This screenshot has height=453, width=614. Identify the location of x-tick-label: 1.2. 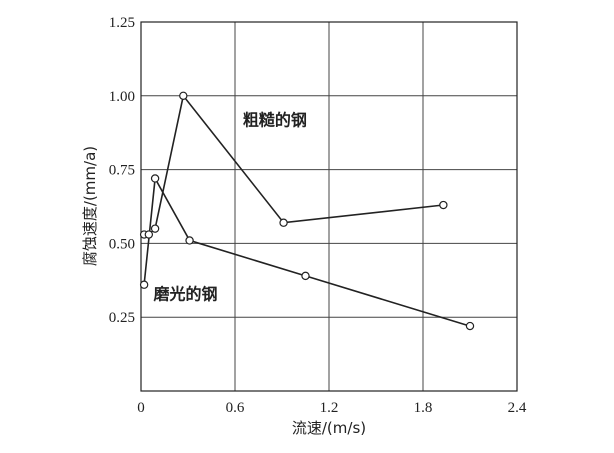
(329, 408).